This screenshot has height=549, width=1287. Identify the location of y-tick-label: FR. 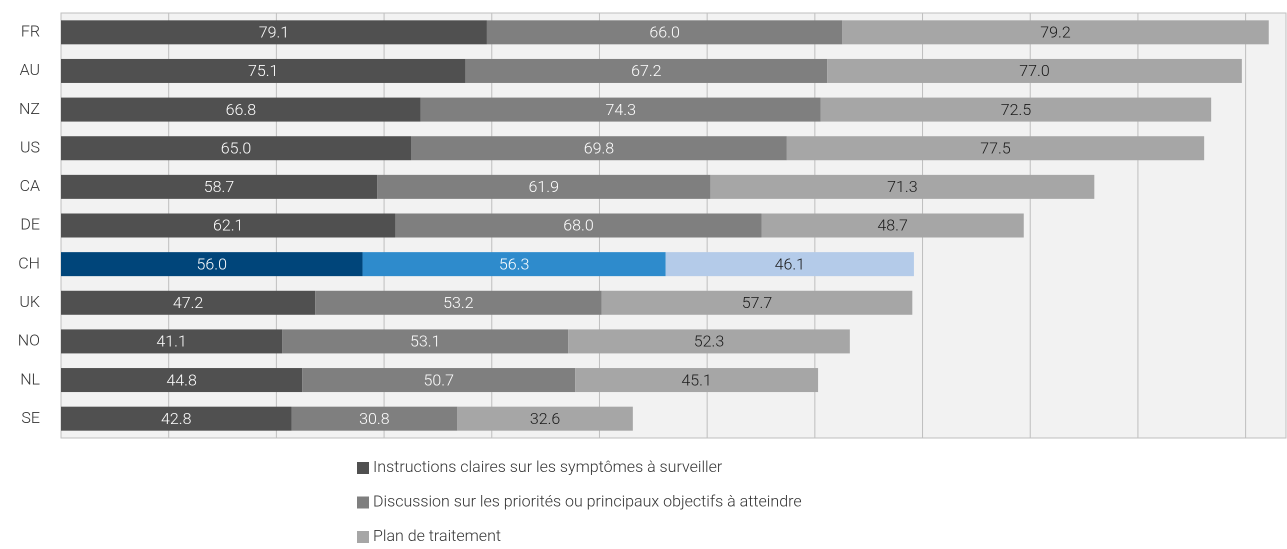
(30, 31).